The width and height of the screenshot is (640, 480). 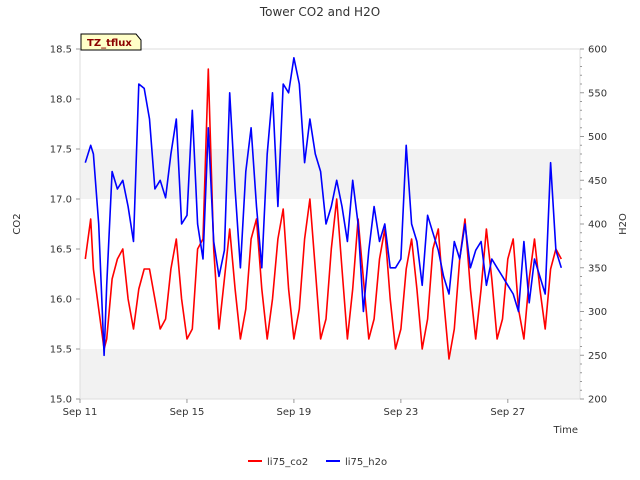 What do you see at coordinates (80, 412) in the screenshot?
I see `x-tick-label: Sep 11` at bounding box center [80, 412].